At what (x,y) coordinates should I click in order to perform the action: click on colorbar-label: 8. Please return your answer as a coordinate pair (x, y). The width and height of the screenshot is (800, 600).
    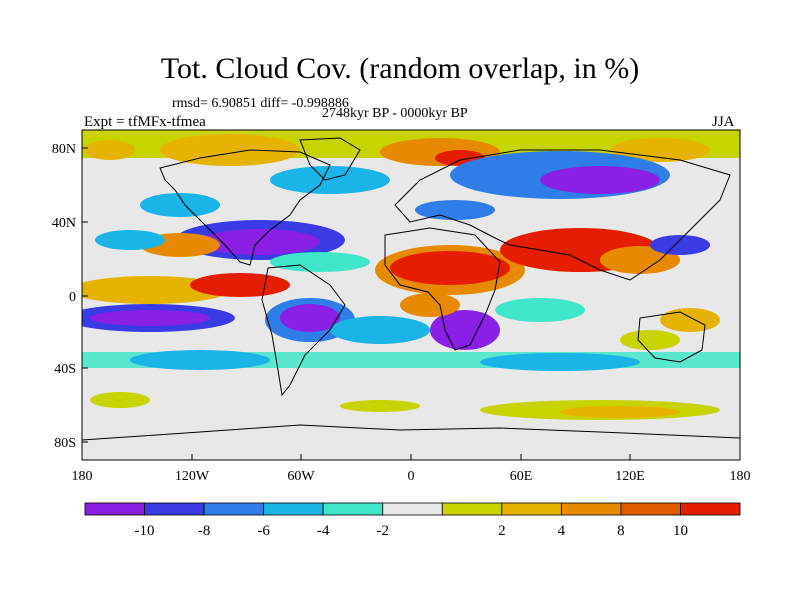
    Looking at the image, I should click on (621, 531).